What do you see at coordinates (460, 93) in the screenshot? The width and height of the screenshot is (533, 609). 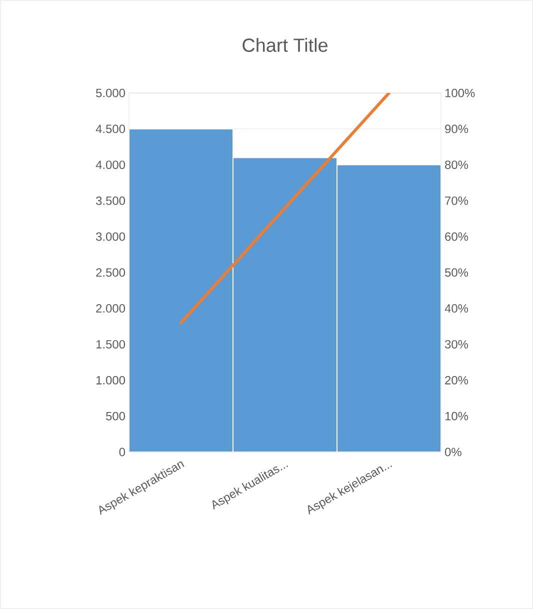 I see `y2-tick-label: 100%` at bounding box center [460, 93].